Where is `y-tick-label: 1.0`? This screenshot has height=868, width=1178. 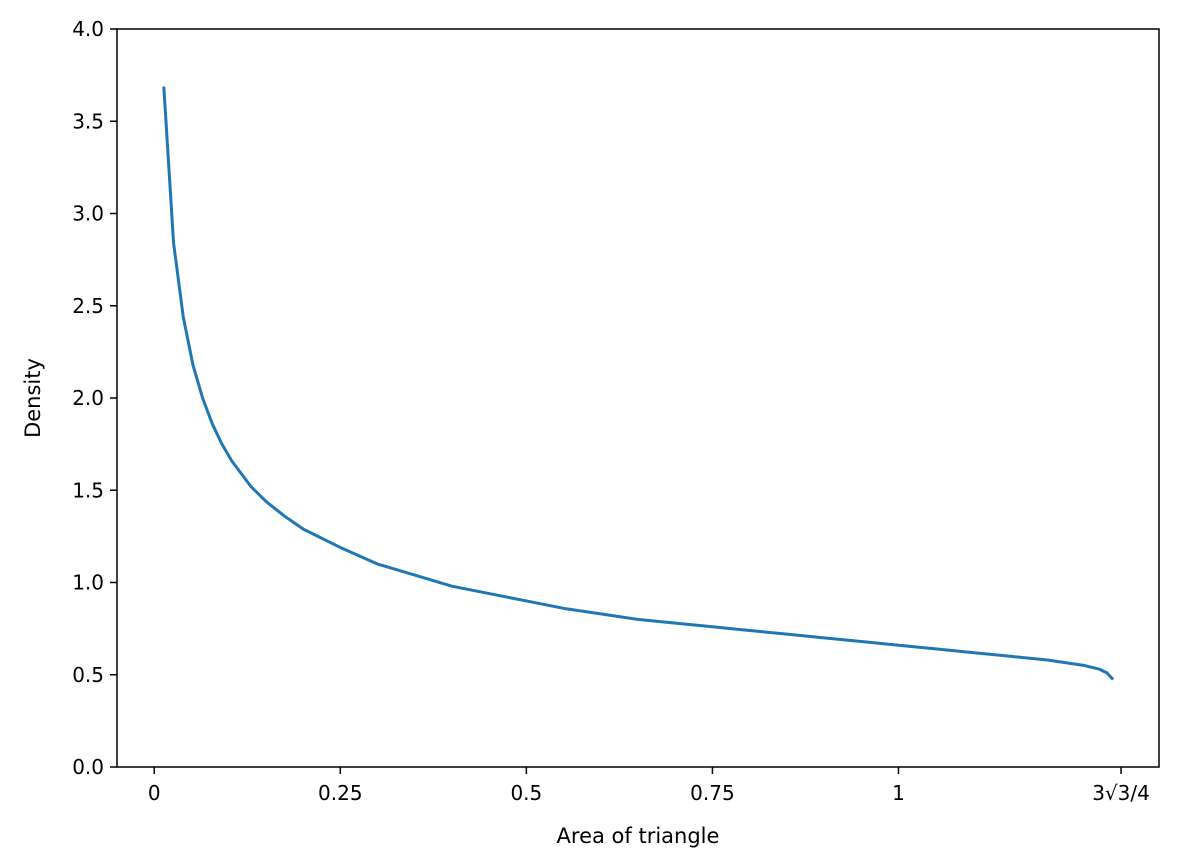
y-tick-label: 1.0 is located at coordinates (88, 583).